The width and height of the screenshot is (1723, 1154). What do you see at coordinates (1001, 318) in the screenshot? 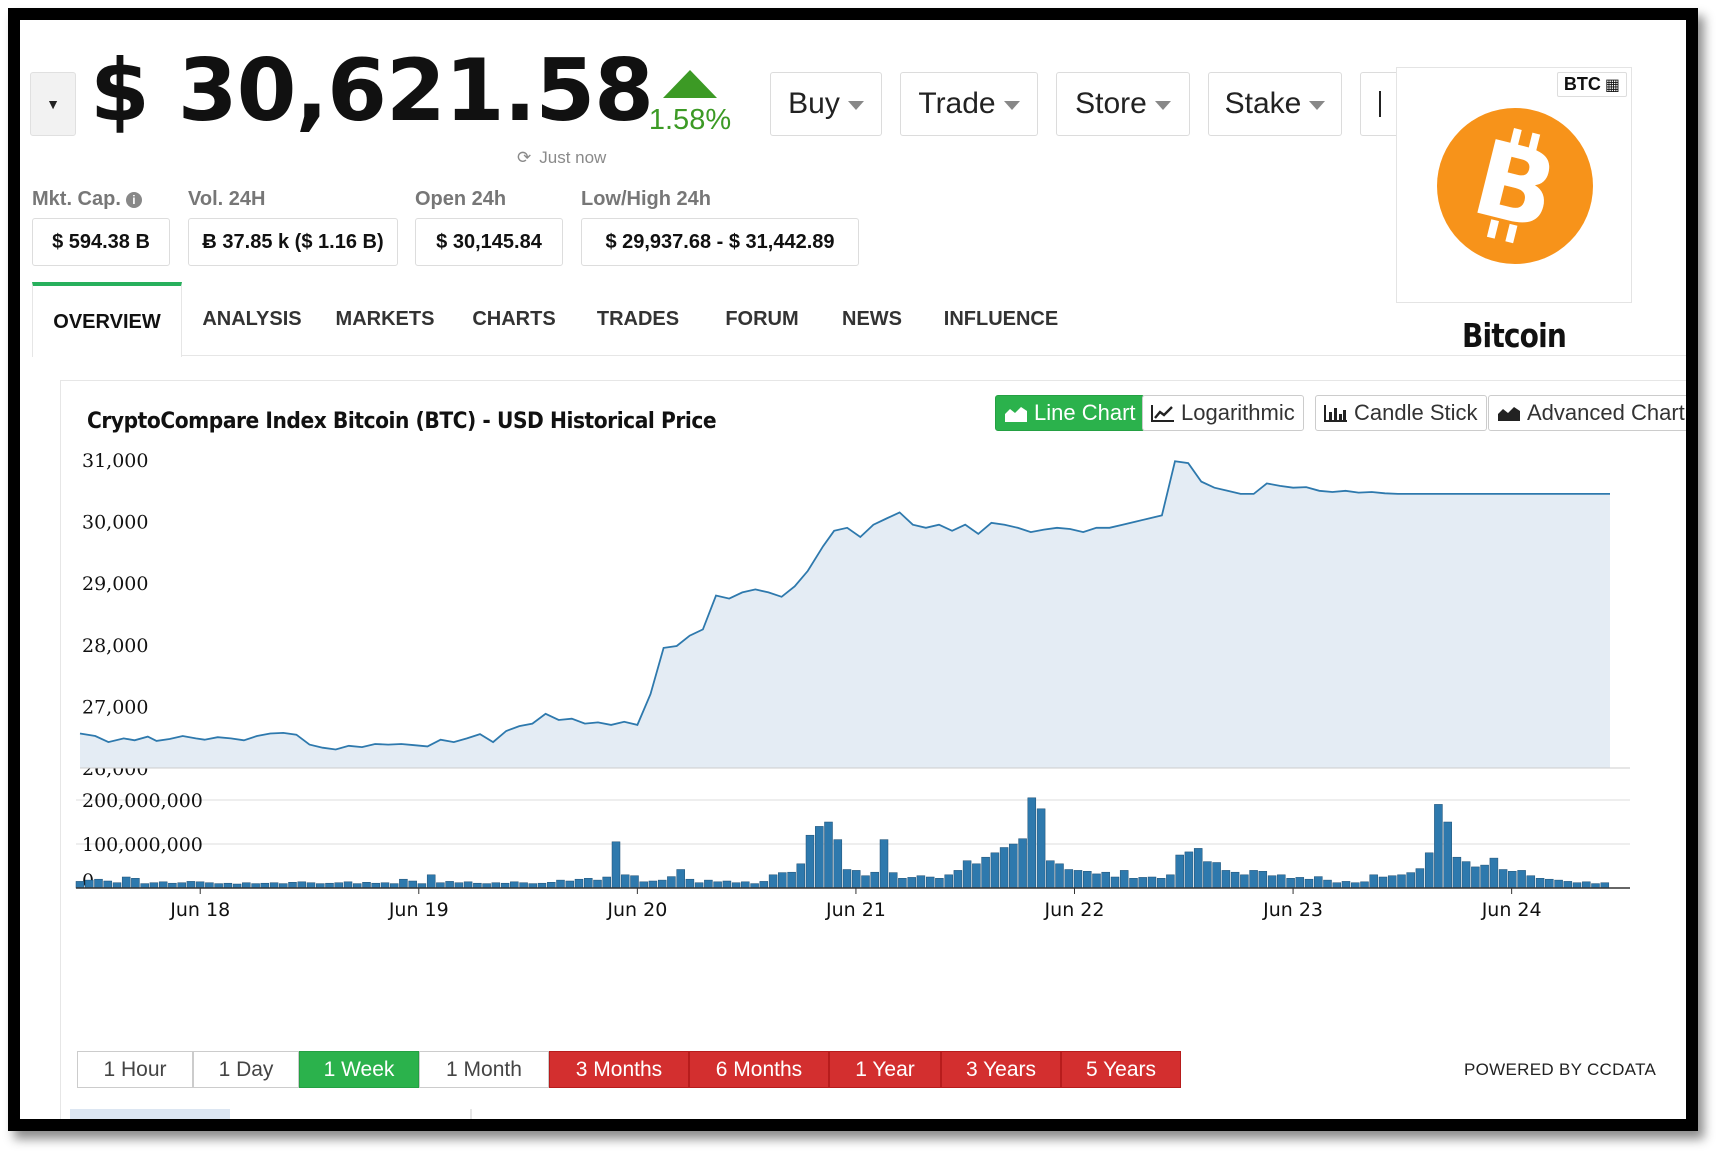
I see `tab-influence: INFLUENCE` at bounding box center [1001, 318].